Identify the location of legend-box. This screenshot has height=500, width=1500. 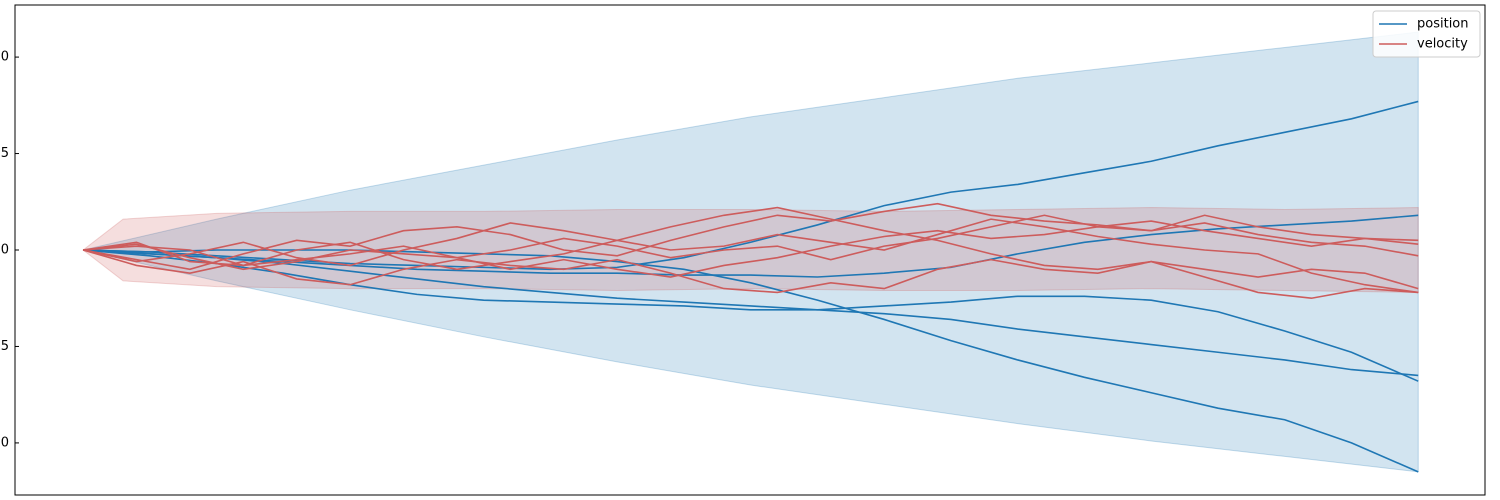
(1426, 34).